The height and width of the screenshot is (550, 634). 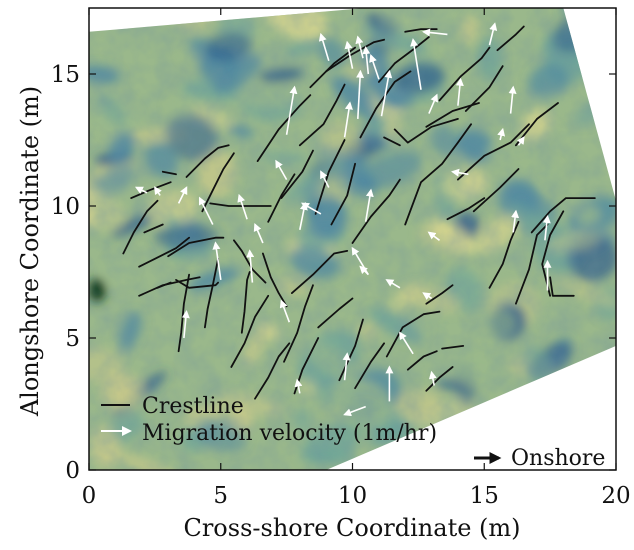 What do you see at coordinates (484, 496) in the screenshot?
I see `x-tick-label: 15` at bounding box center [484, 496].